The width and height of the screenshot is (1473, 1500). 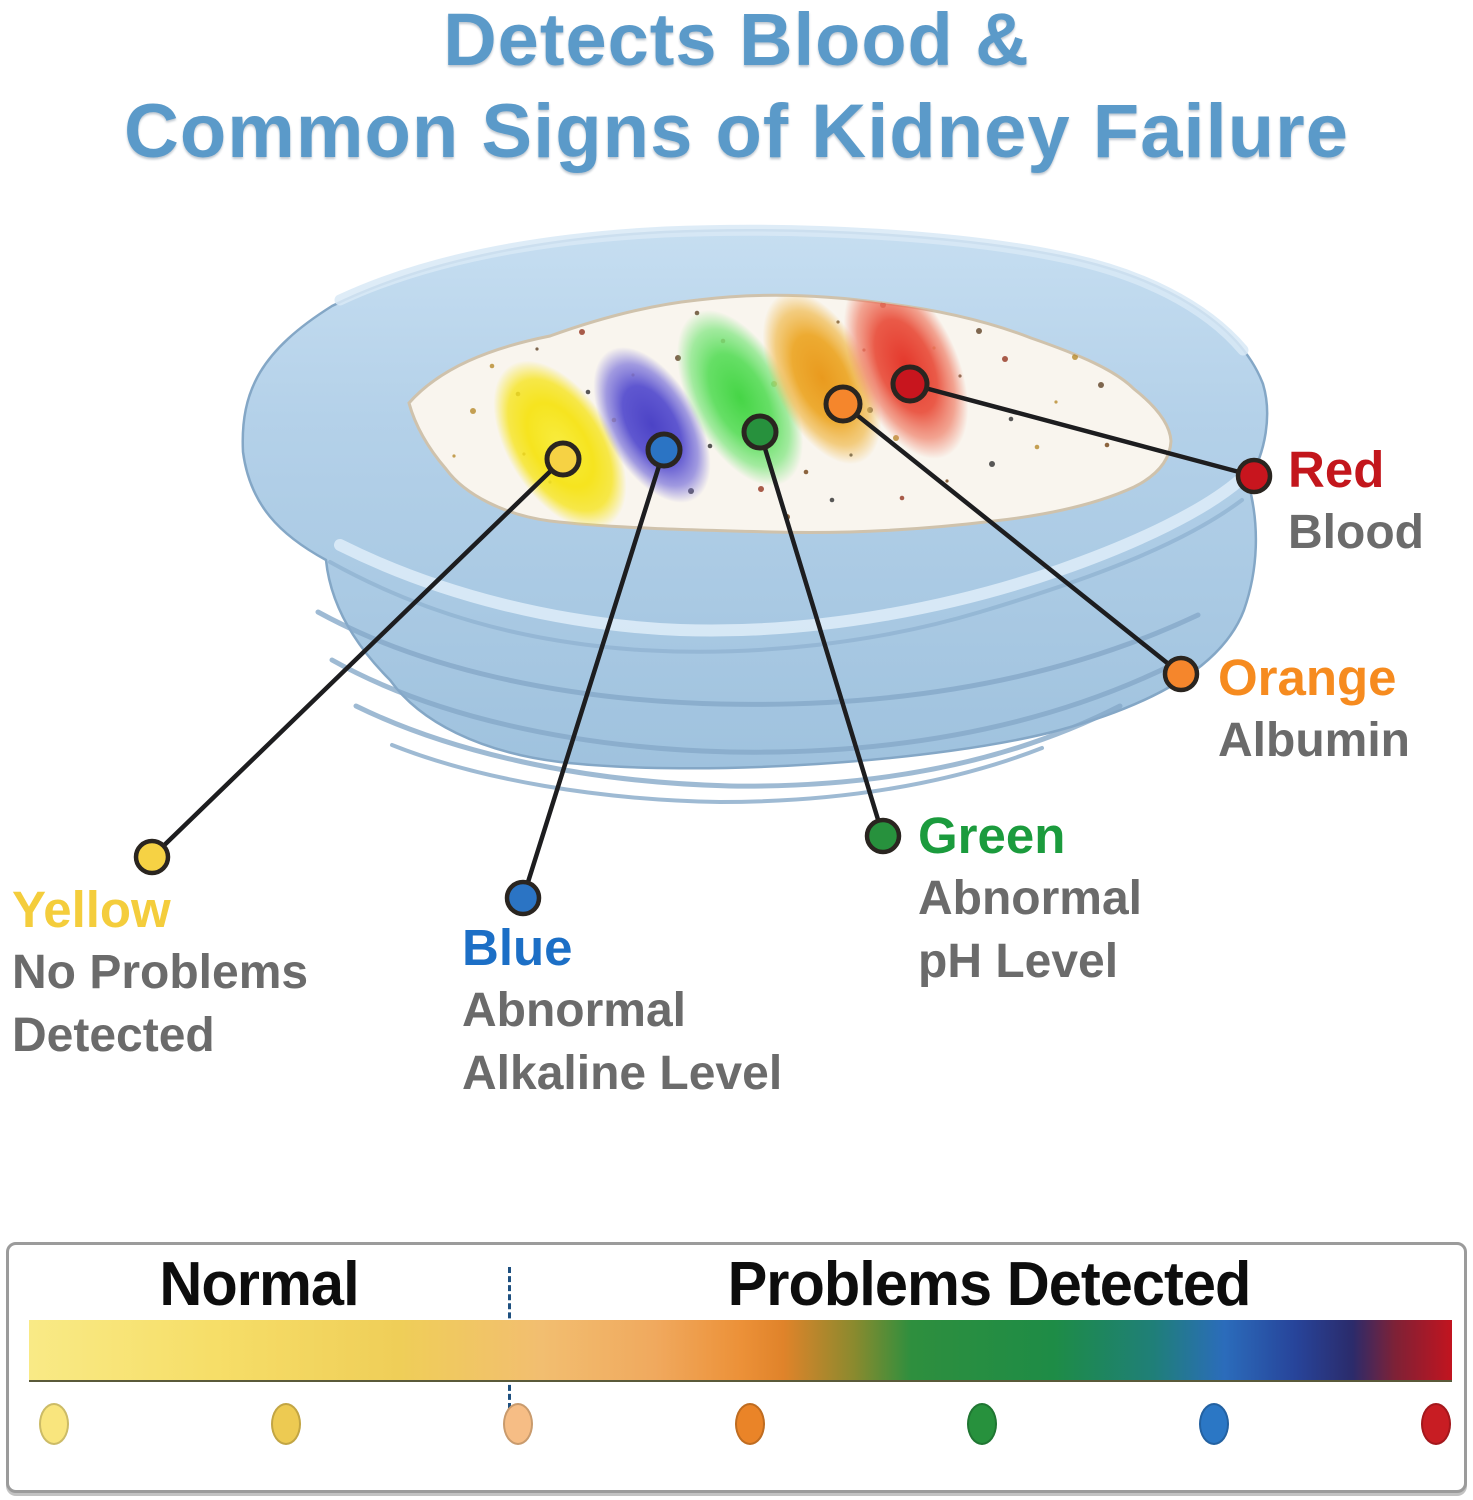 I want to click on callout-label-green: Green Abnormal pH Level, so click(x=1030, y=898).